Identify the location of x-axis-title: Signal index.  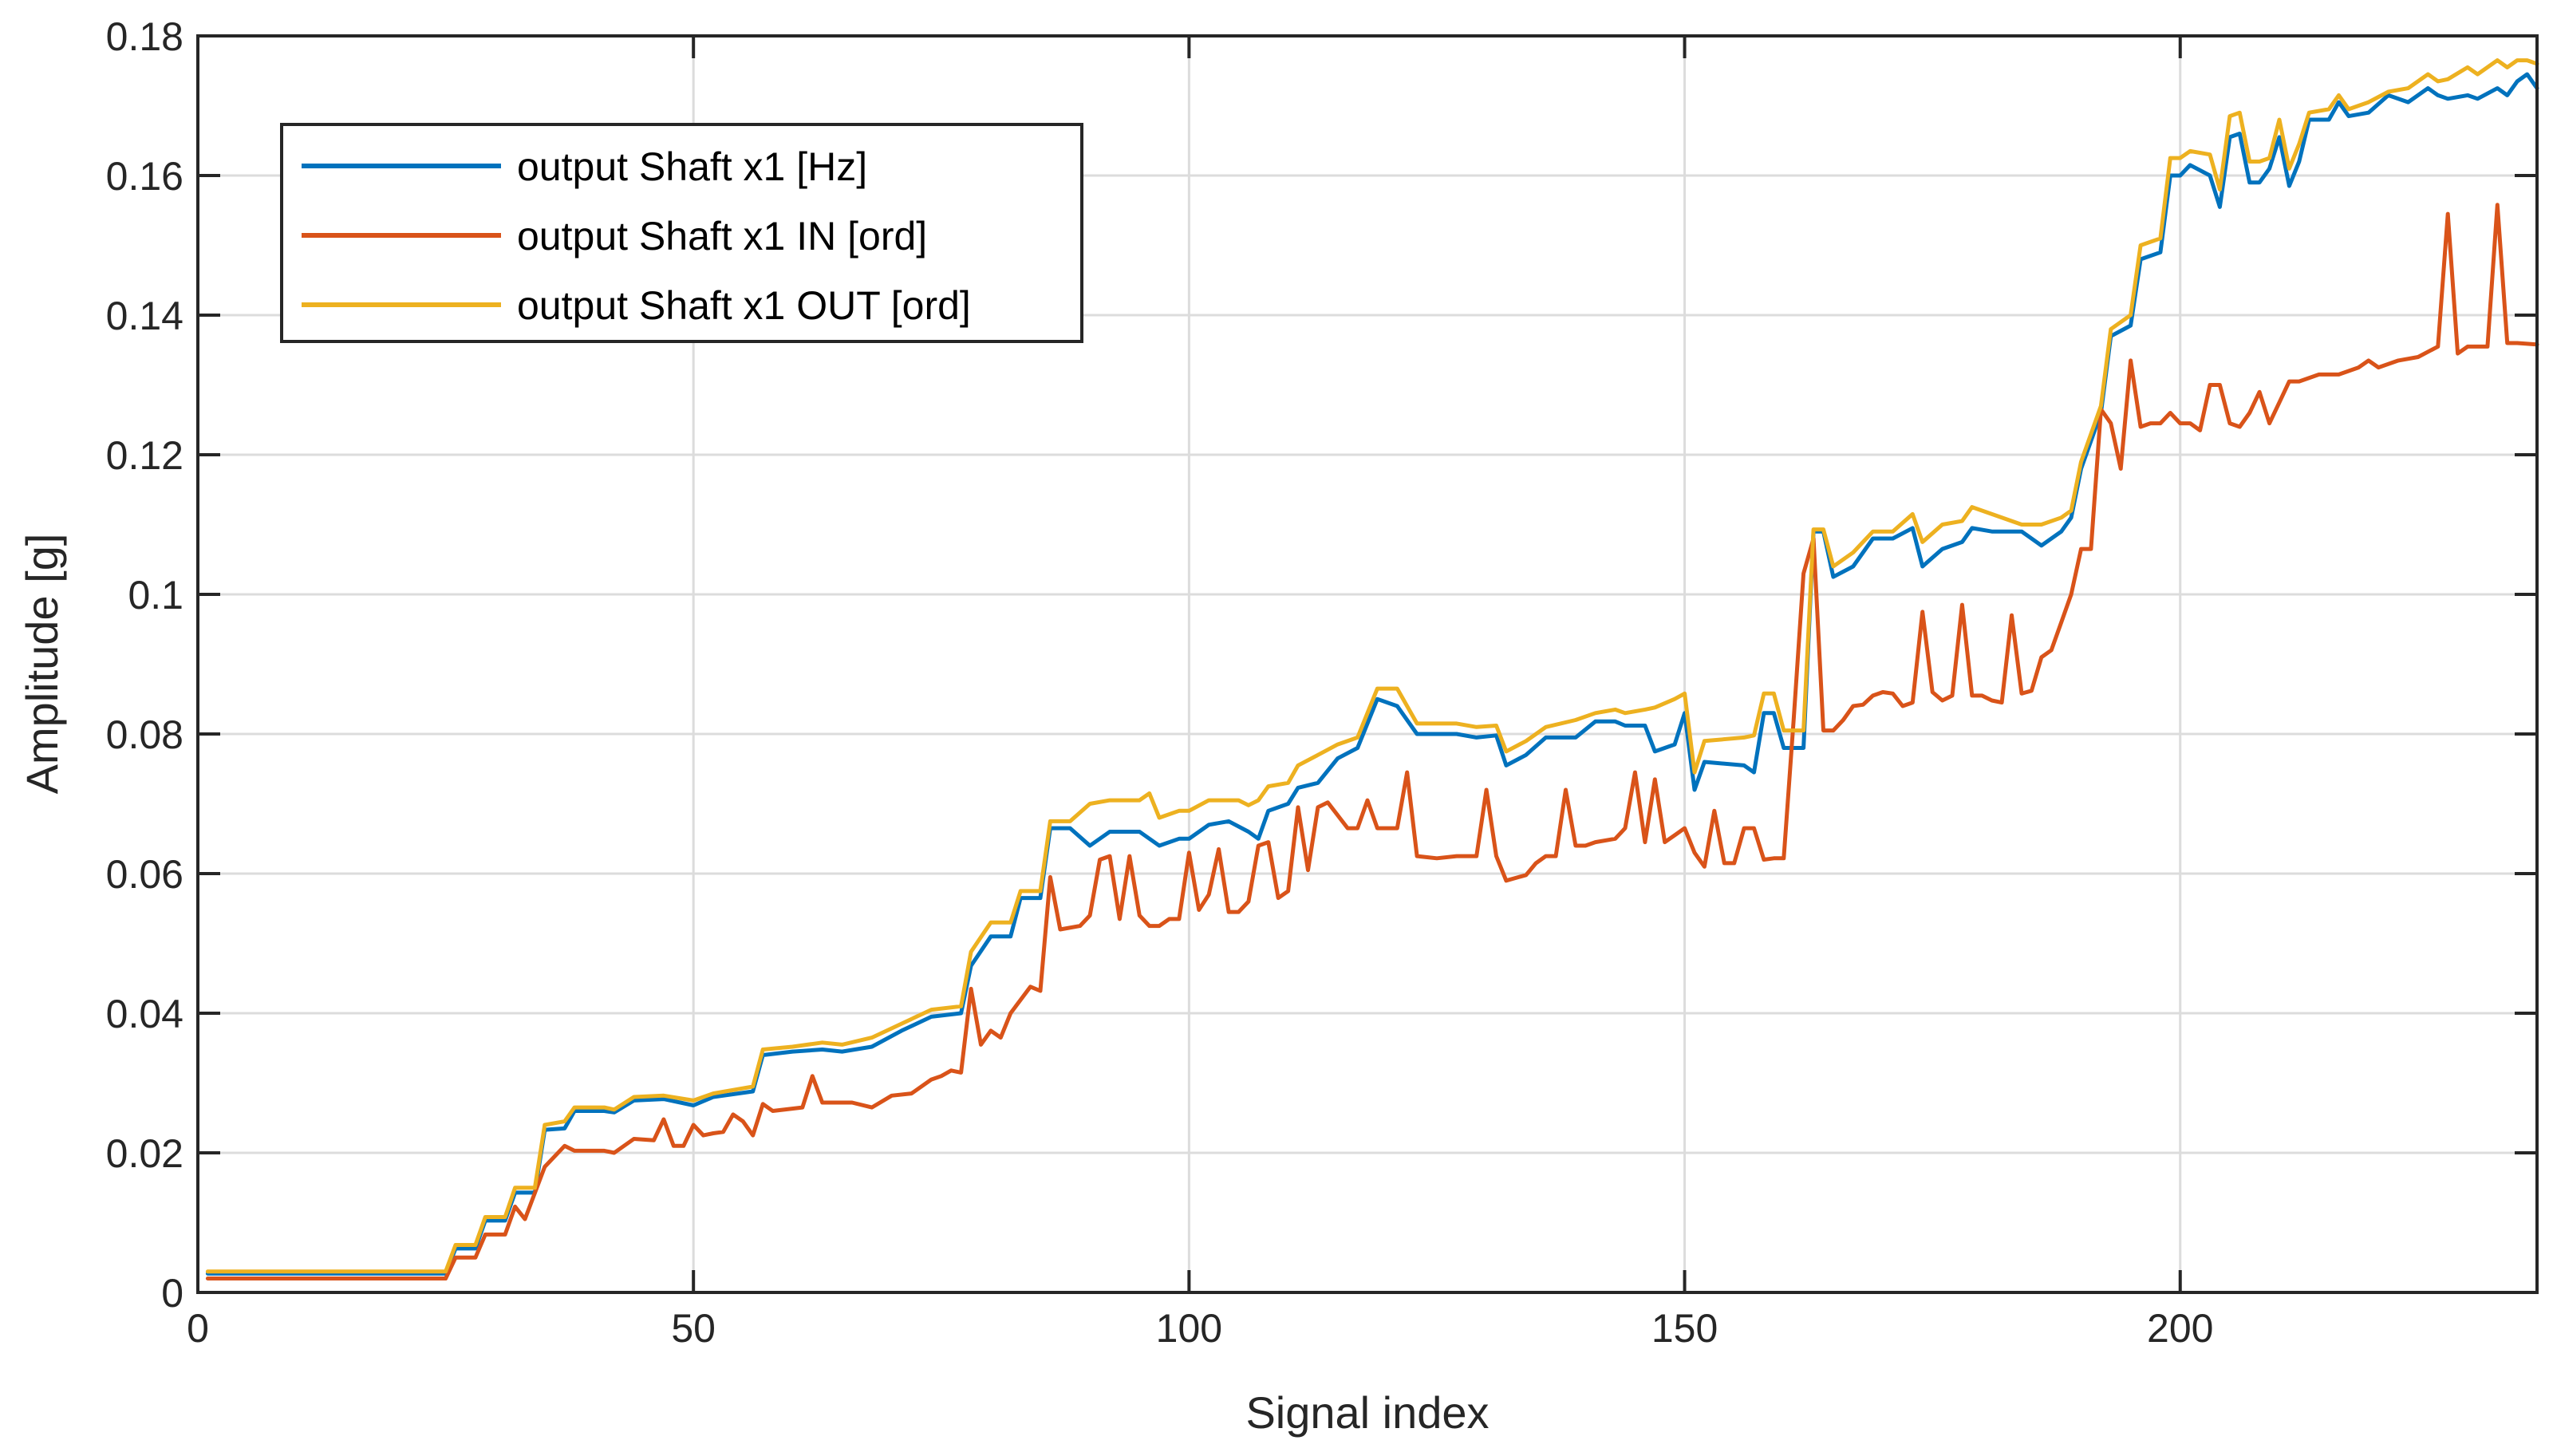
(1367, 1412).